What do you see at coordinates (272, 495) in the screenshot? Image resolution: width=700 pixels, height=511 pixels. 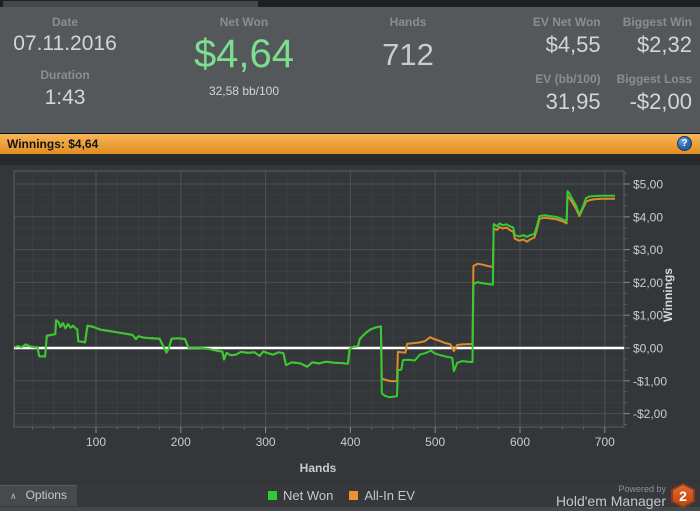 I see `net-won-swatch-icon` at bounding box center [272, 495].